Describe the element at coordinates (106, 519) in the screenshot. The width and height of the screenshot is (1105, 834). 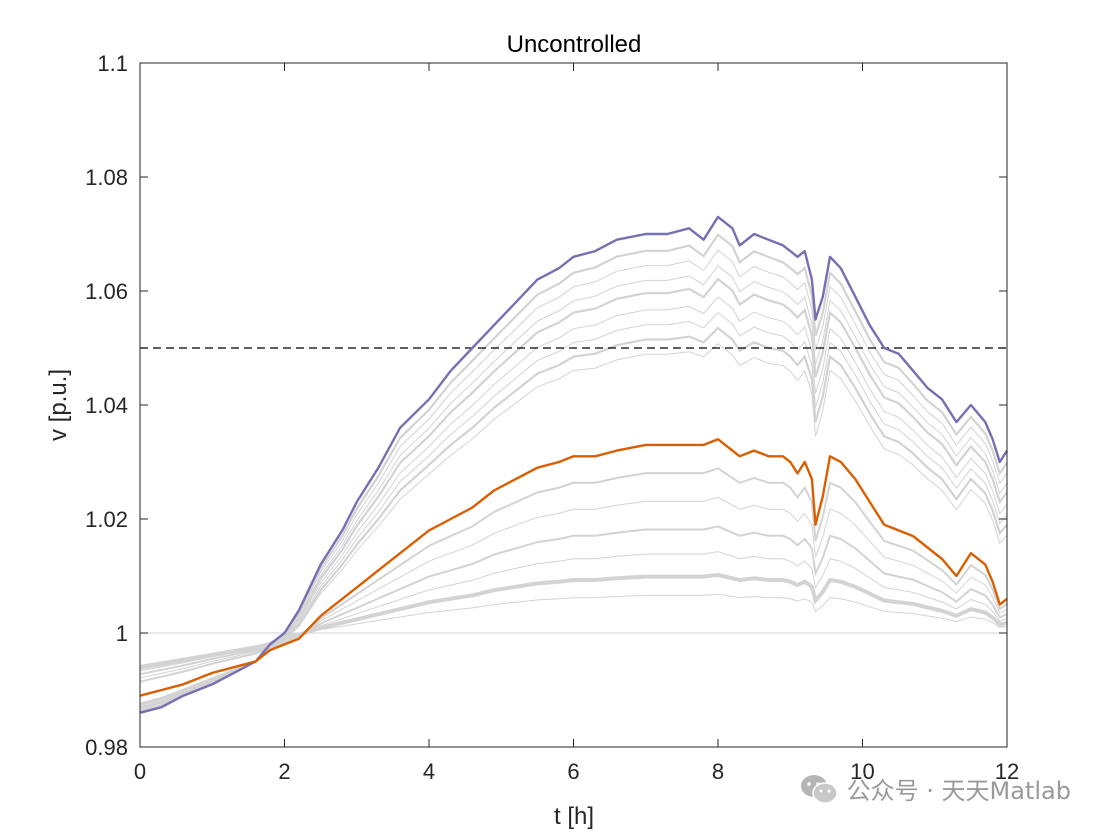
I see `y-tick-label: 1.02` at that location.